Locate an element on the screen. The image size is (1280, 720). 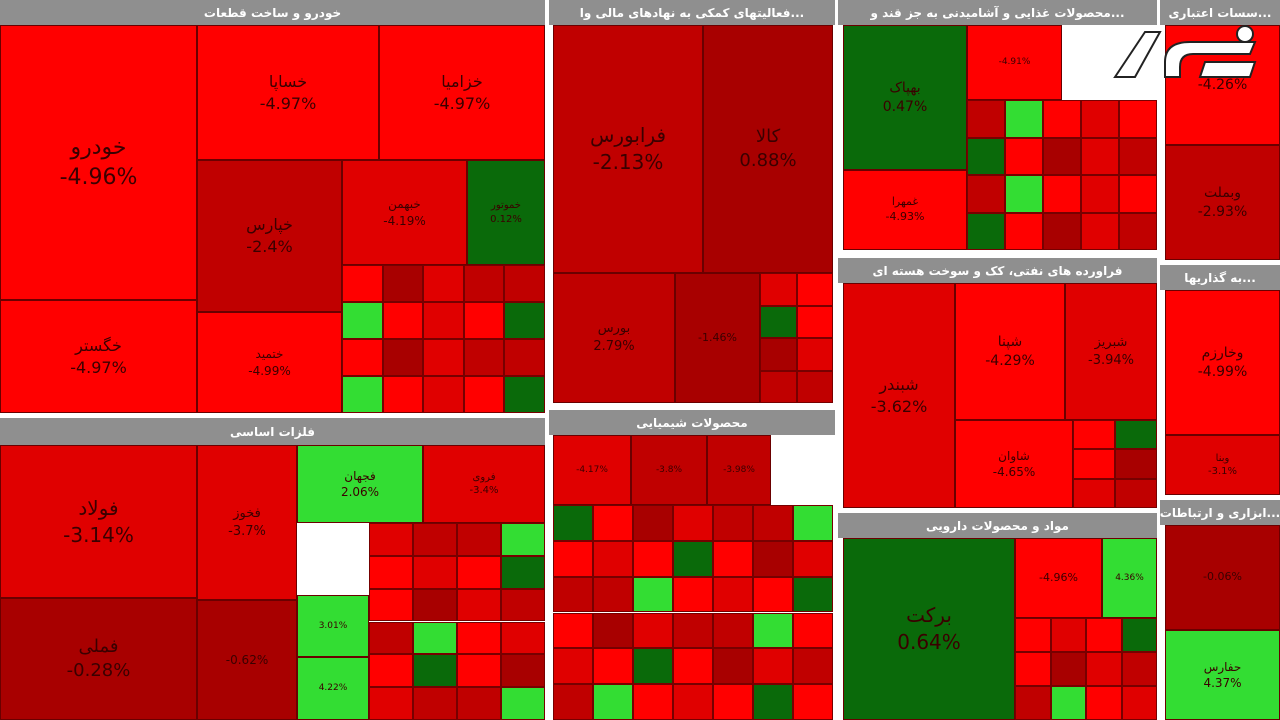
tile: فخوز -3.7% is located at coordinates (247, 522).